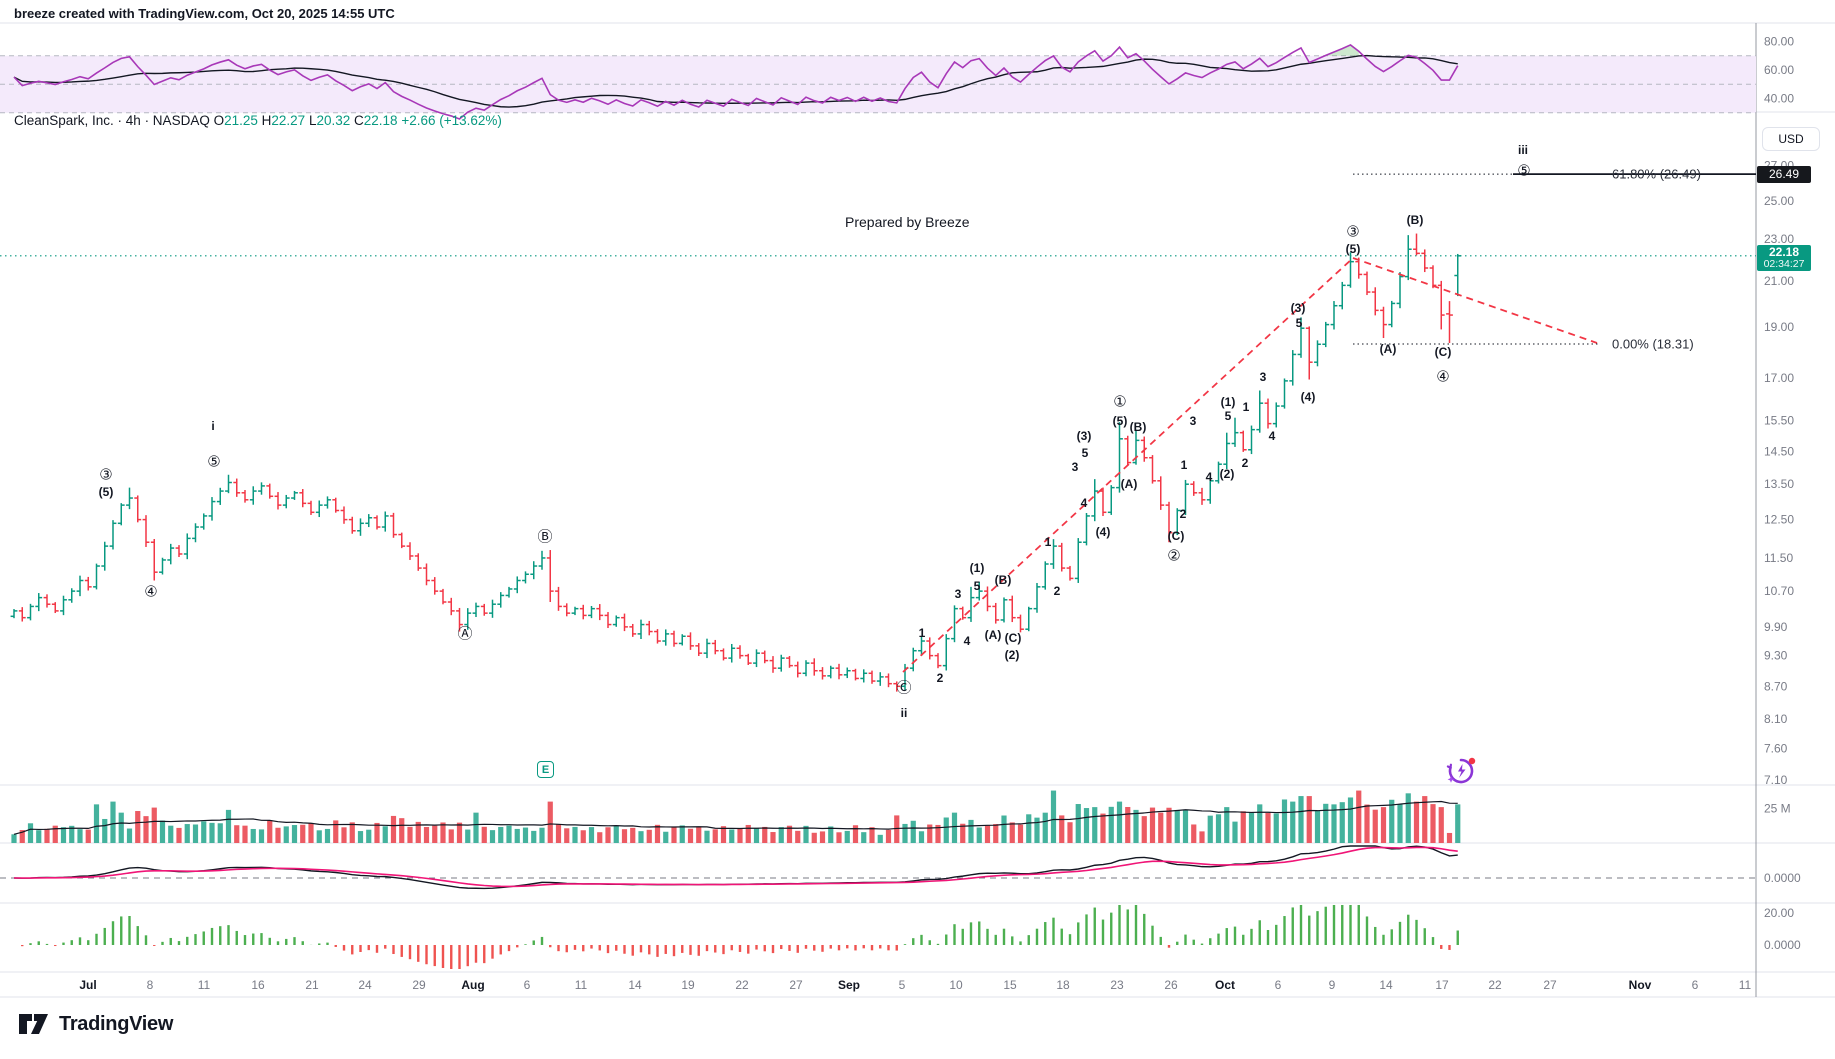  I want to click on svg-text: 13.50, so click(1779, 484).